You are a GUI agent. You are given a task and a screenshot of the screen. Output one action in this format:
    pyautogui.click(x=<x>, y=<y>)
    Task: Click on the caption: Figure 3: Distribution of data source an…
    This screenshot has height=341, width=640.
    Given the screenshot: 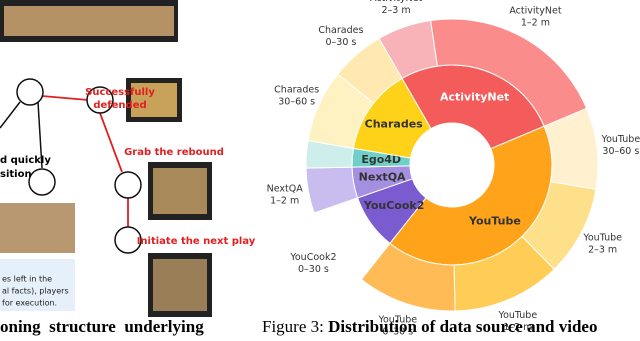 What is the action you would take?
    pyautogui.click(x=429, y=326)
    